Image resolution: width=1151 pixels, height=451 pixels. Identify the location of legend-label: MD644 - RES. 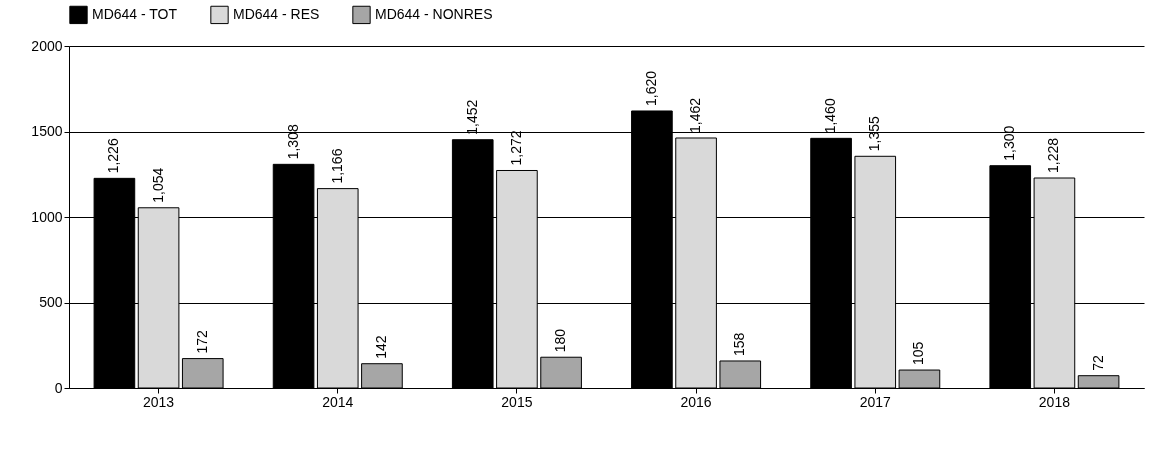
(276, 13).